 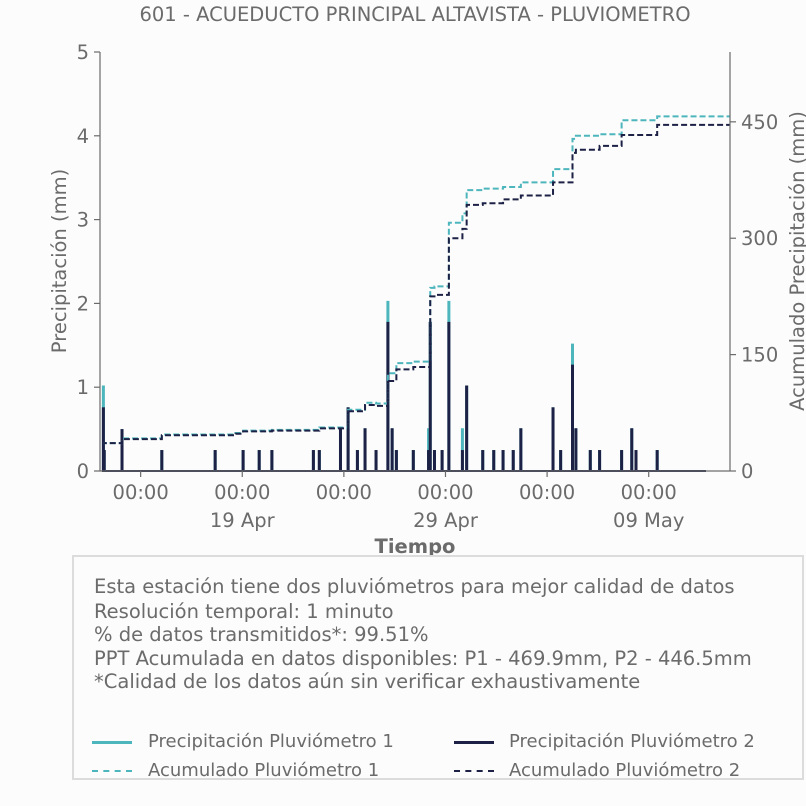 I want to click on y-tick-label: 5, so click(x=83, y=52).